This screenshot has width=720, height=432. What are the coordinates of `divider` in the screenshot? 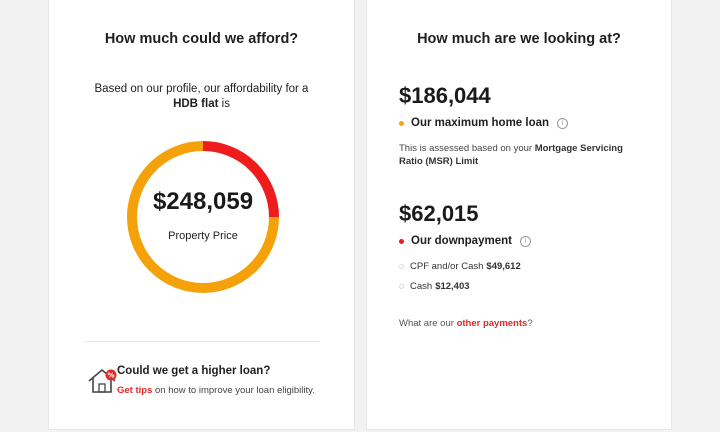 It's located at (202, 341).